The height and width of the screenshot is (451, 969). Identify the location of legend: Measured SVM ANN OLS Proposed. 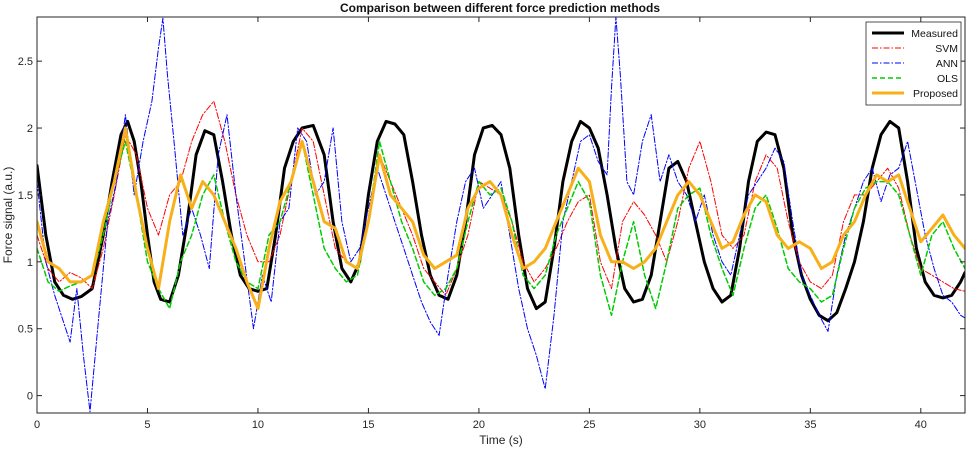
(913, 63).